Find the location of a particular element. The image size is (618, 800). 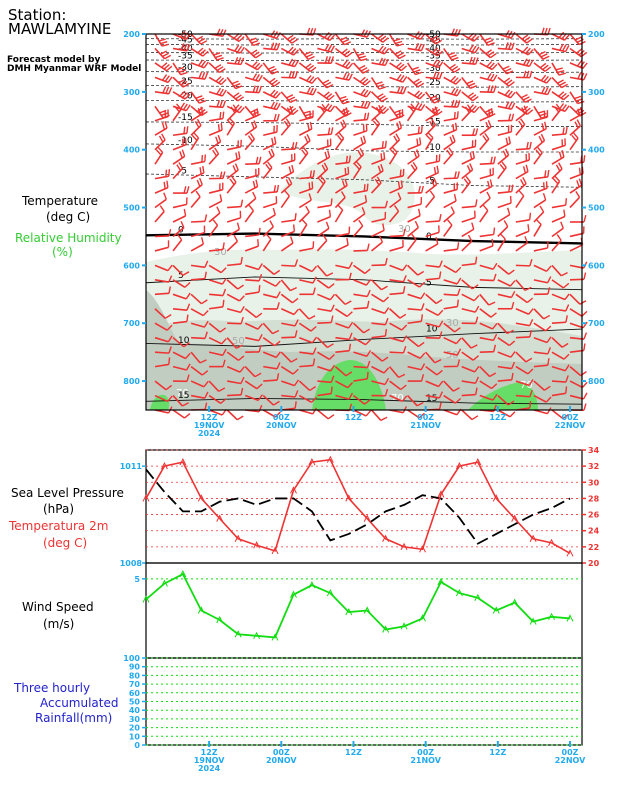

t2m-tick-label: 26 is located at coordinates (594, 515).